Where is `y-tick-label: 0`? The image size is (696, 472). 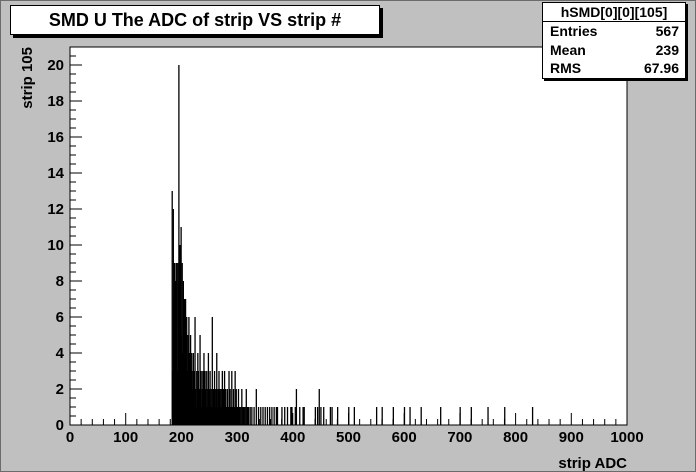 y-tick-label: 0 is located at coordinates (60, 425).